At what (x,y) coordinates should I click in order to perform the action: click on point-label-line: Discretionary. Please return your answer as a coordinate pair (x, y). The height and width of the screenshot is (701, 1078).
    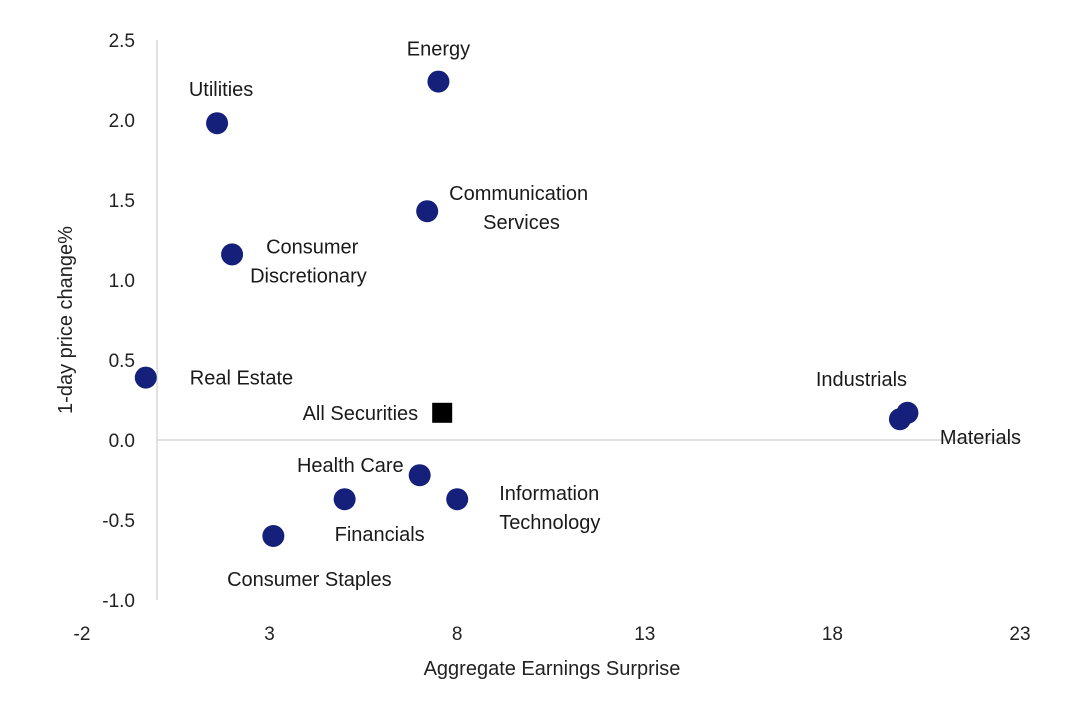
    Looking at the image, I should click on (308, 276).